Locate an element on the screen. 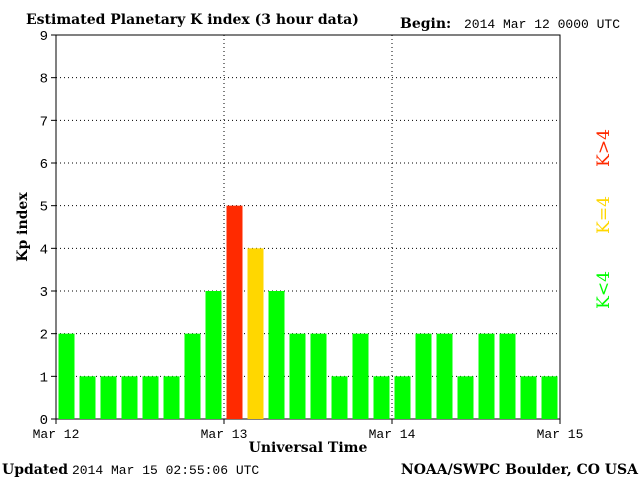 The image size is (640, 480). y-tick-label: 1 is located at coordinates (44, 378).